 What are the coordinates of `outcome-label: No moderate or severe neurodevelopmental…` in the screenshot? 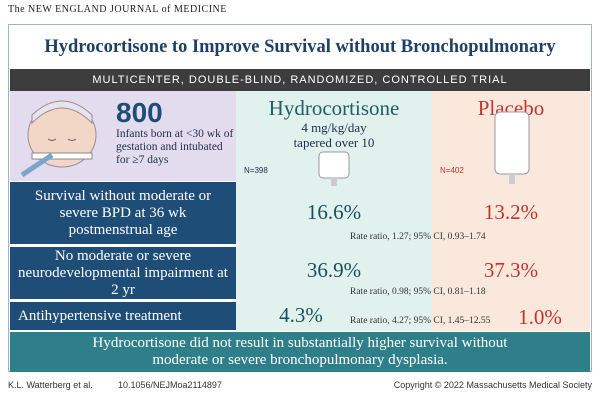 It's located at (123, 273).